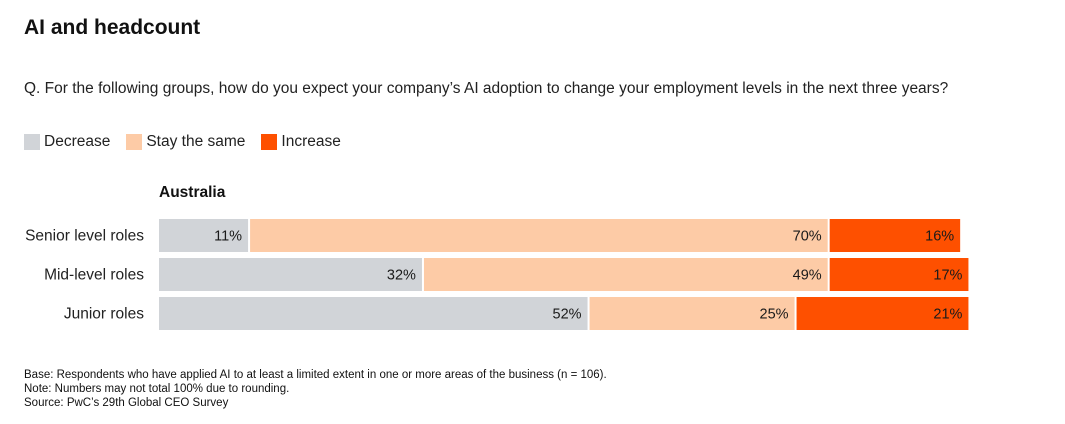  Describe the element at coordinates (77, 141) in the screenshot. I see `legend-label-decrease: Decrease` at that location.